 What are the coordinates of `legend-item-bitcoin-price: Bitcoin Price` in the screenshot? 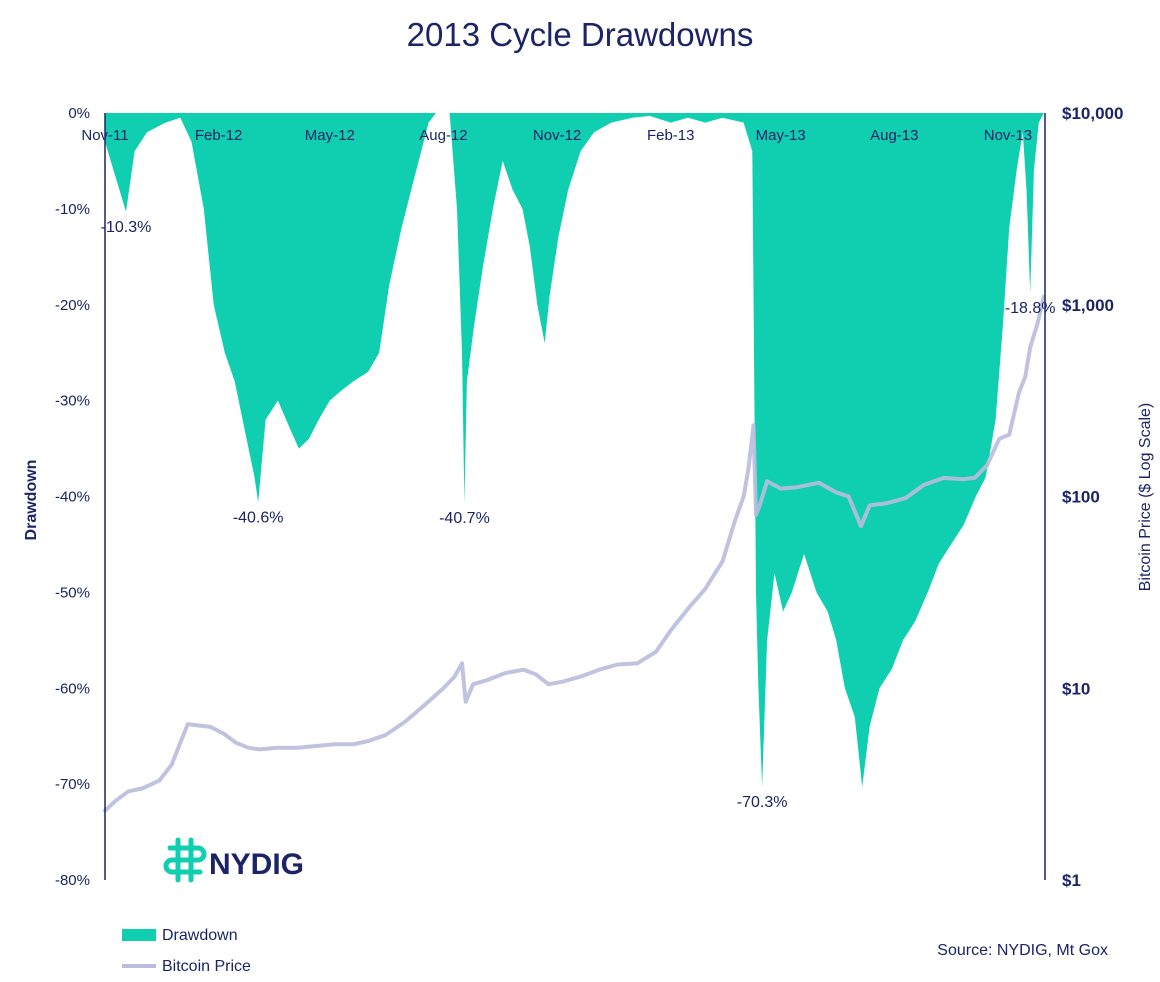 It's located at (186, 966).